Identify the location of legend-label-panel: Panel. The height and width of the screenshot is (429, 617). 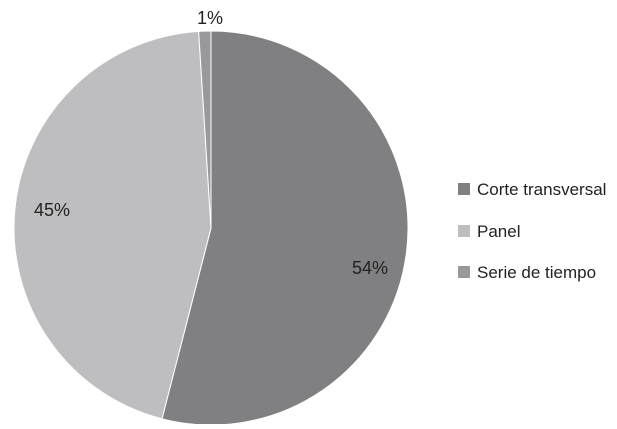
(498, 231).